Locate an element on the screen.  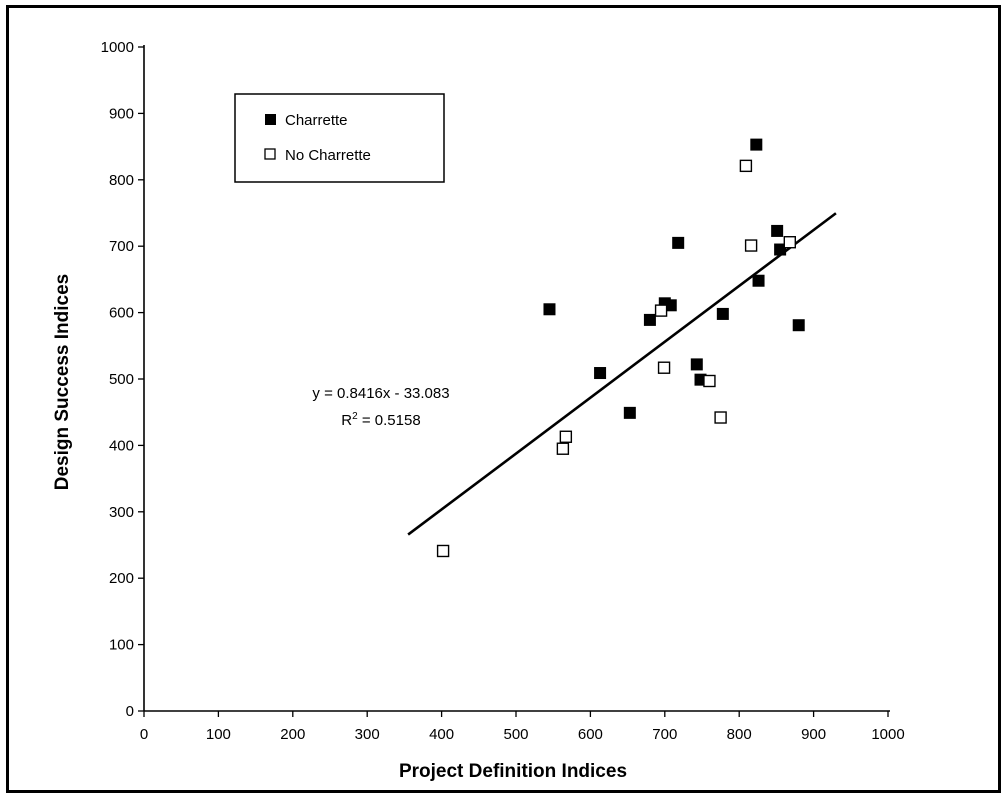
legend-box is located at coordinates (339, 138).